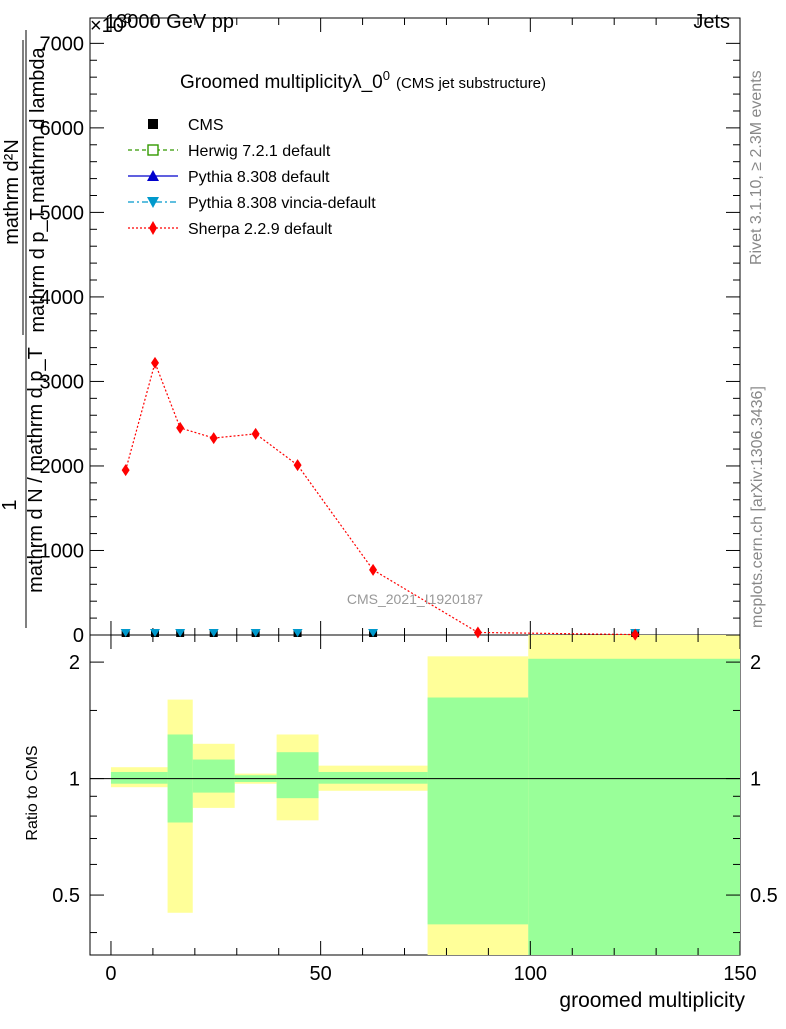  What do you see at coordinates (62, 213) in the screenshot?
I see `main-y-tick-label: 5000` at bounding box center [62, 213].